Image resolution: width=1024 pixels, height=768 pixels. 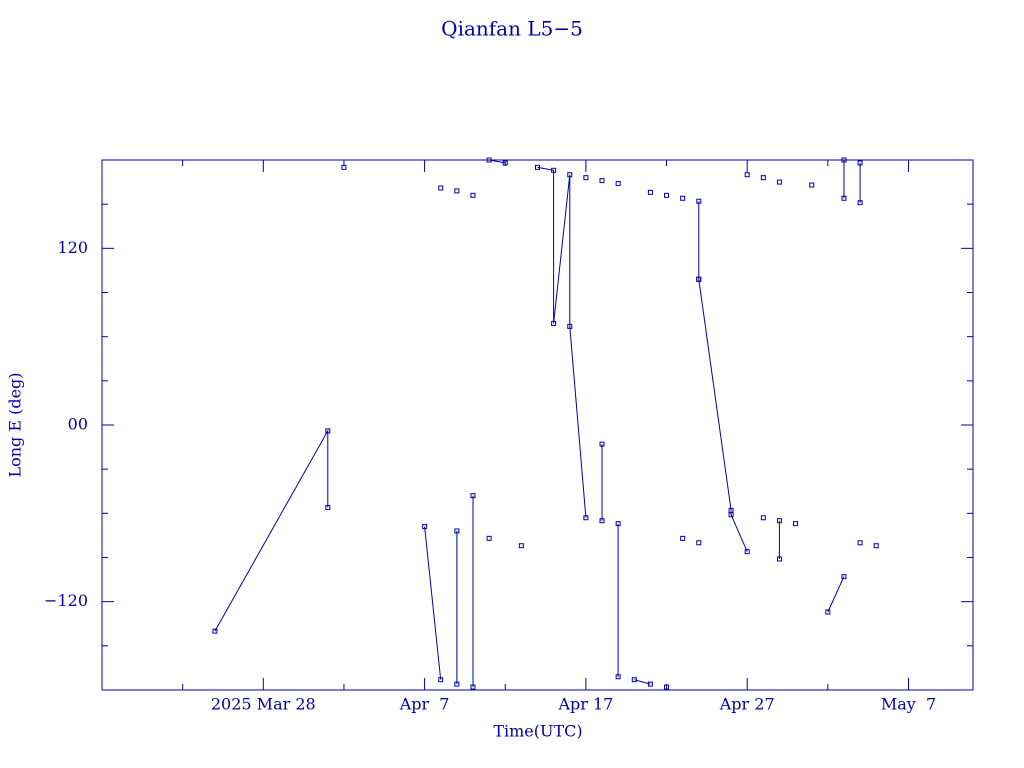 What do you see at coordinates (585, 704) in the screenshot?
I see `x-tick-label: Apr 17` at bounding box center [585, 704].